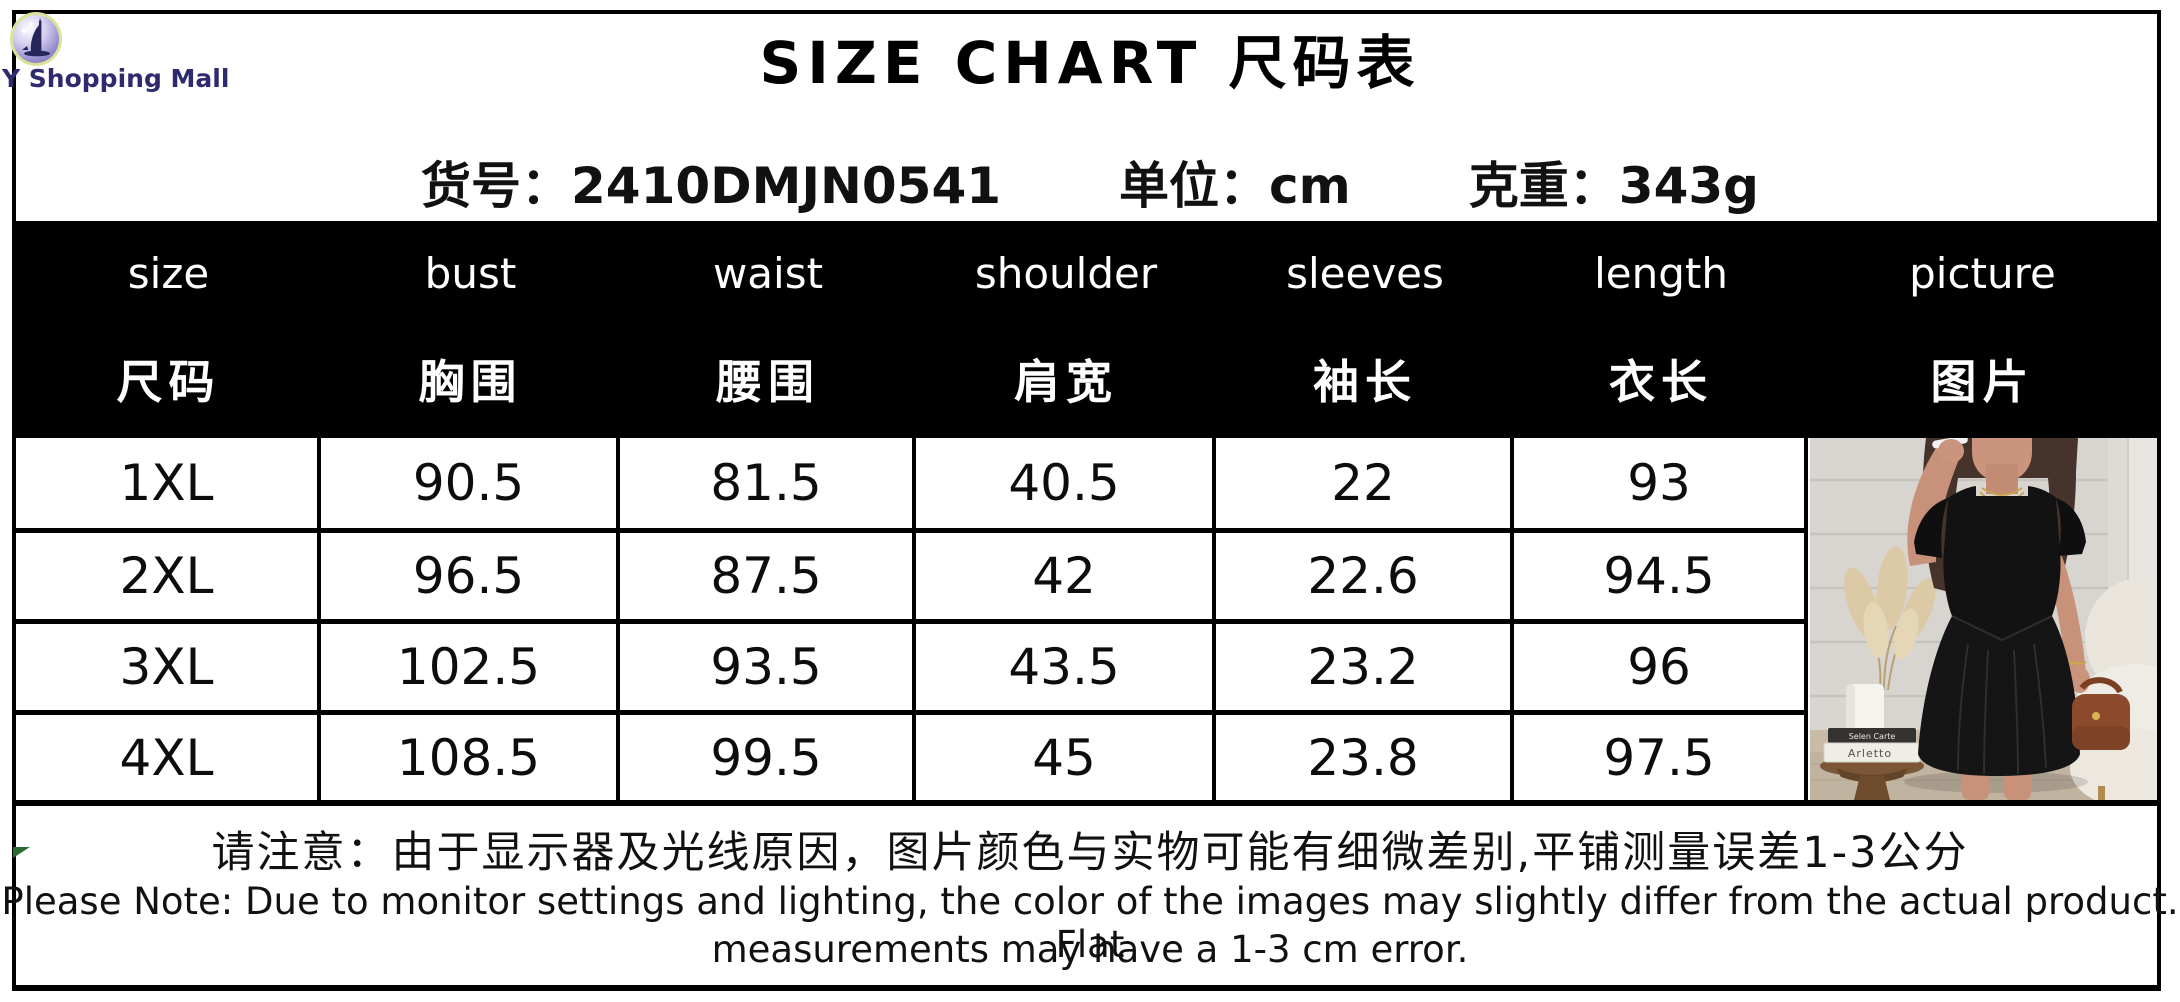  Describe the element at coordinates (1066, 382) in the screenshot. I see `column-header-zh: 肩宽` at that location.